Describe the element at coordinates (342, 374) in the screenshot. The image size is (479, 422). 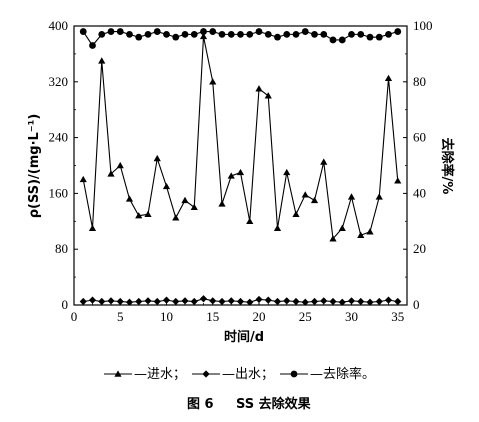
I see `legend-label-3: —去除率。` at that location.